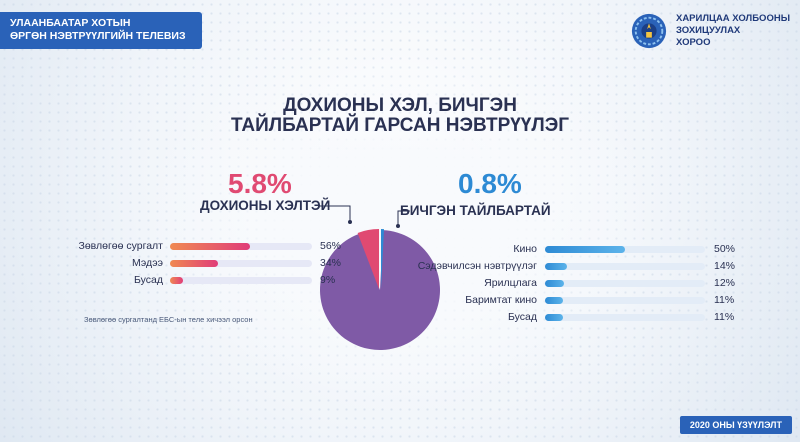 This screenshot has height=442, width=800. Describe the element at coordinates (383, 259) in the screenshot. I see `pie-slice-subtitles` at that location.